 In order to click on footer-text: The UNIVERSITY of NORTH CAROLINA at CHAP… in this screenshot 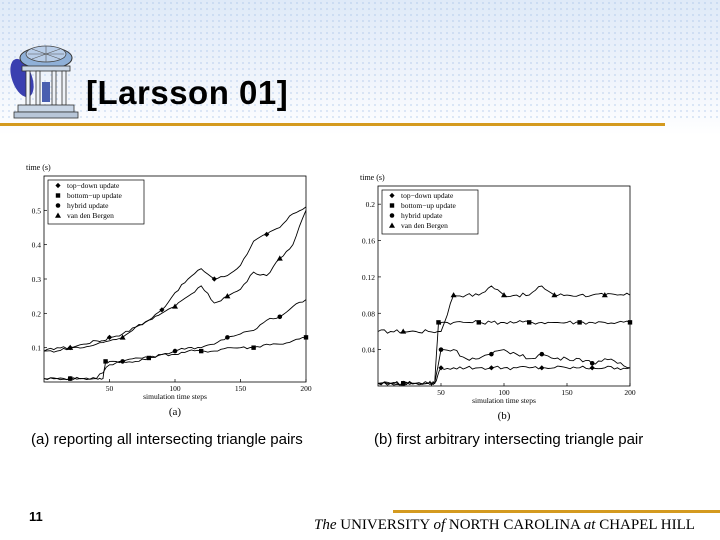, I will do `click(504, 525)`.